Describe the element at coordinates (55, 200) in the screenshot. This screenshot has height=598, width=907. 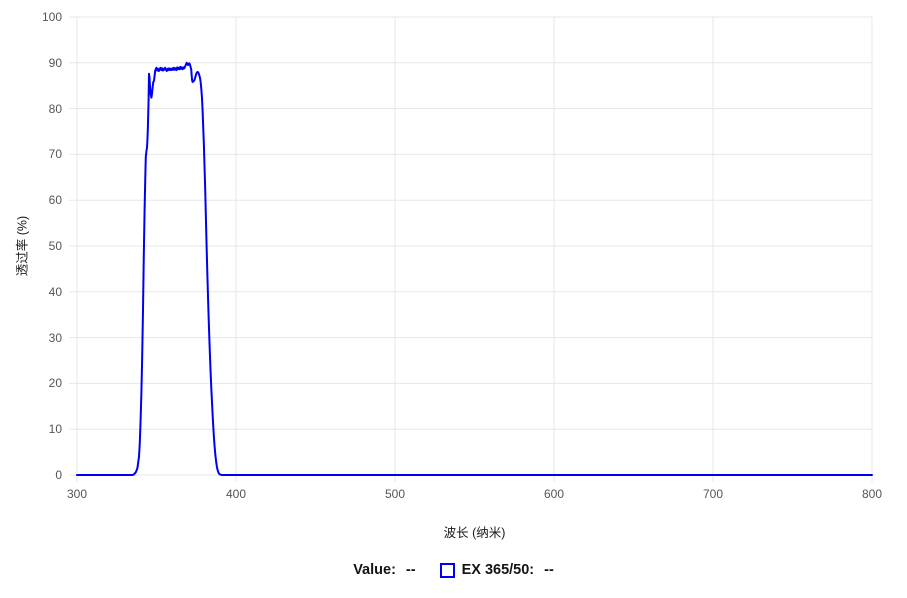
I see `y-tick-label-60: 60` at that location.